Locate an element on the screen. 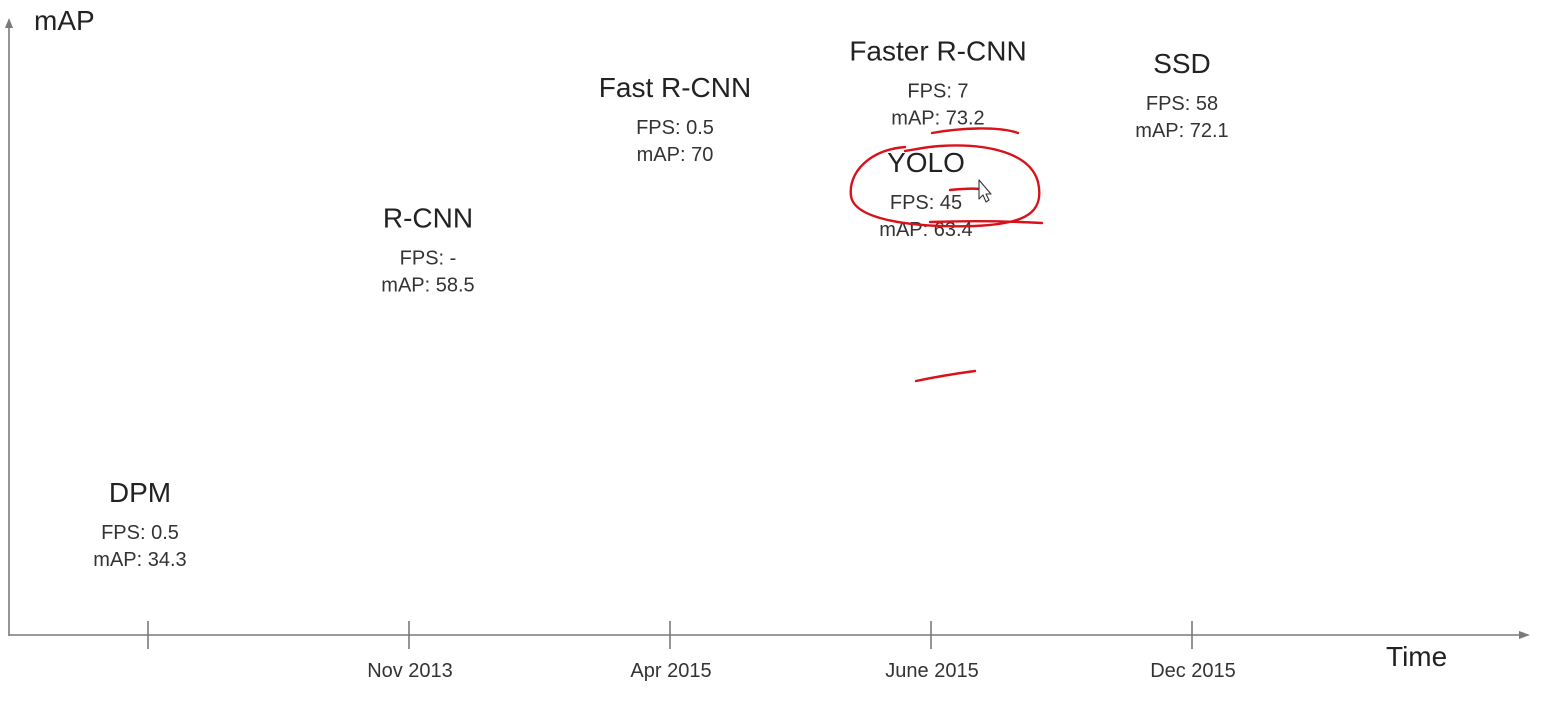  fps-label: FPS: 58 is located at coordinates (1182, 104).